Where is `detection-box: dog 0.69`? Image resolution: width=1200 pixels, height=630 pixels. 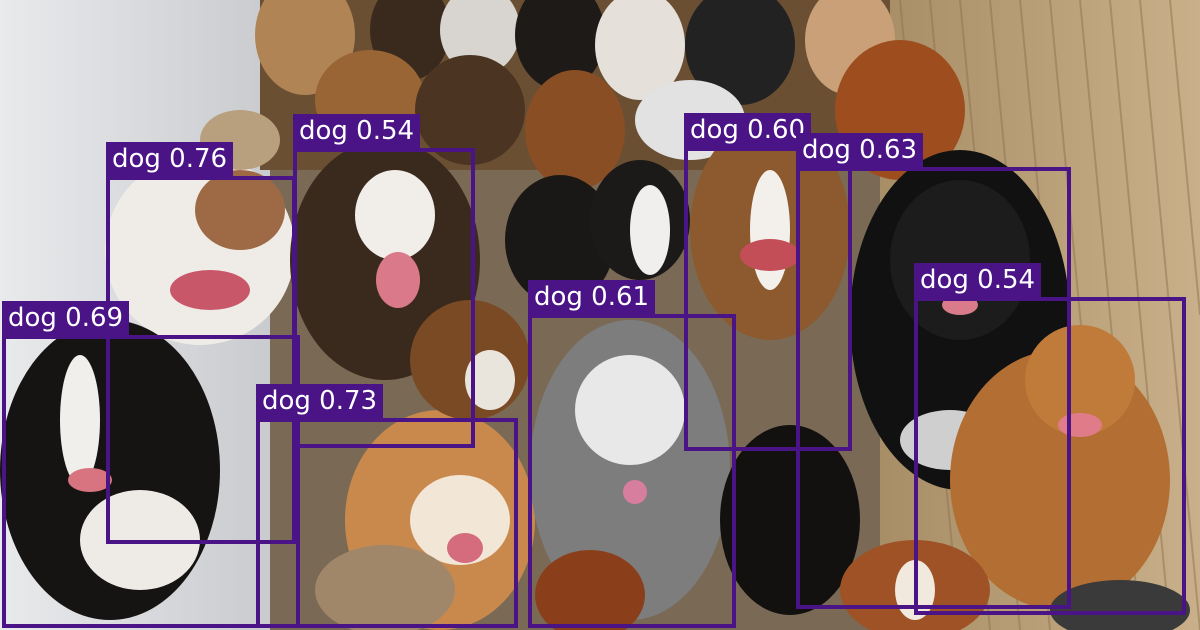
detection-box: dog 0.69 is located at coordinates (151, 464).